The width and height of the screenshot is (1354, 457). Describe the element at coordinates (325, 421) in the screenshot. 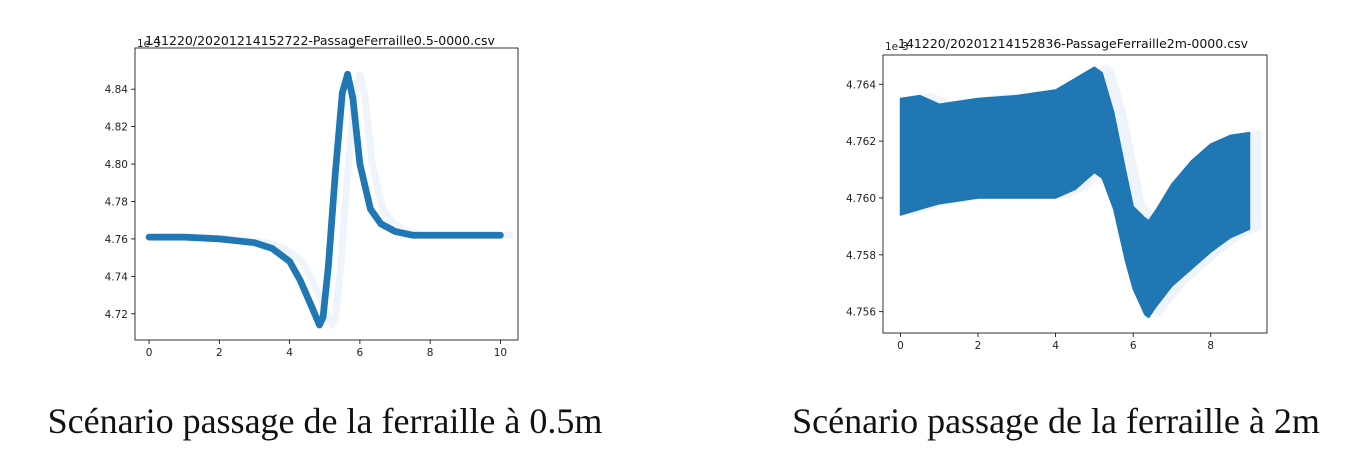

I see `chart-1-caption: Scénario passage de la ferraille à 0.5m` at that location.